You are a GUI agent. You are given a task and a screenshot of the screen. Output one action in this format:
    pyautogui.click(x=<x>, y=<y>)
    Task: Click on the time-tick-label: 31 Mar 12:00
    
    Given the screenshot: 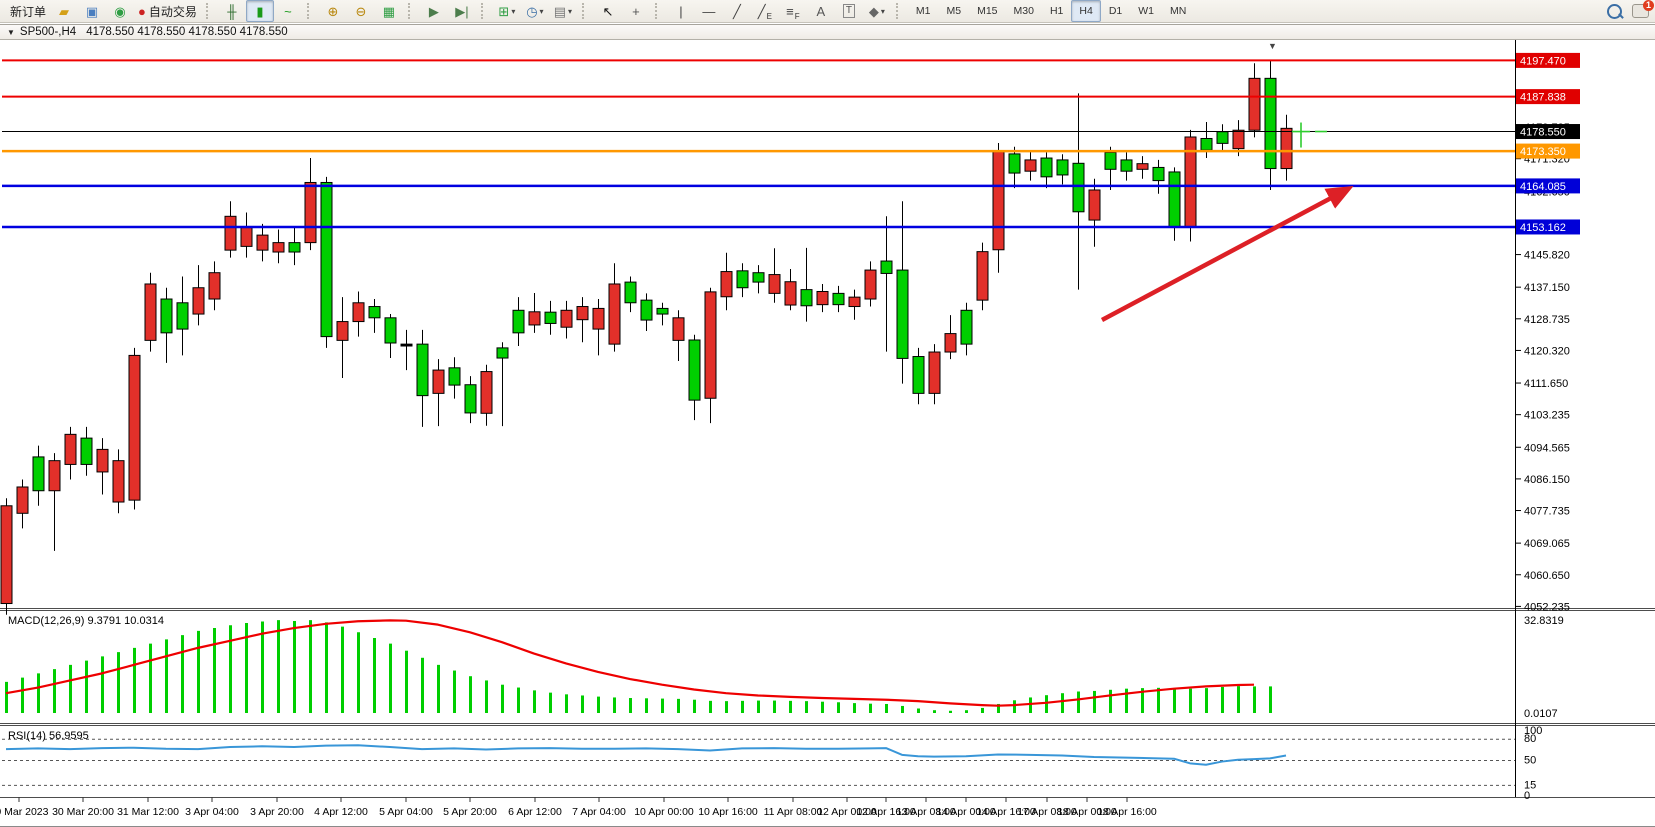 What is the action you would take?
    pyautogui.click(x=148, y=812)
    